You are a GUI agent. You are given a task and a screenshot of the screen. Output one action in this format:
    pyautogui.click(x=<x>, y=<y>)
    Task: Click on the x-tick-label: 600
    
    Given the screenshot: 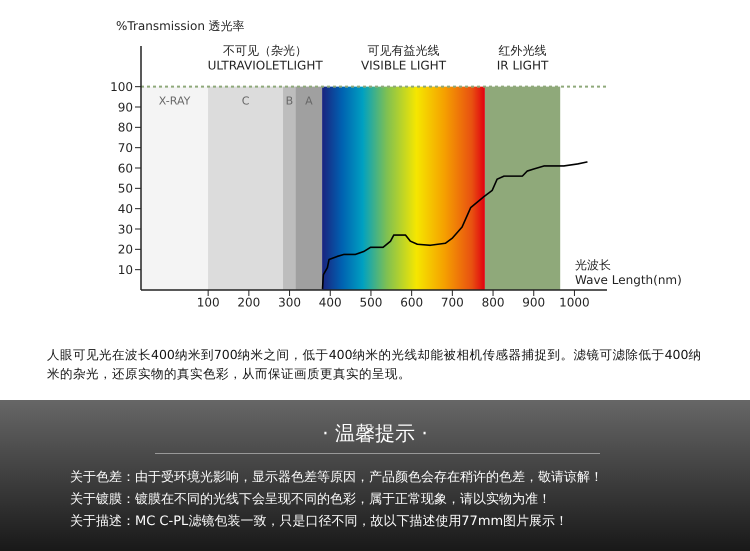 What is the action you would take?
    pyautogui.click(x=412, y=303)
    